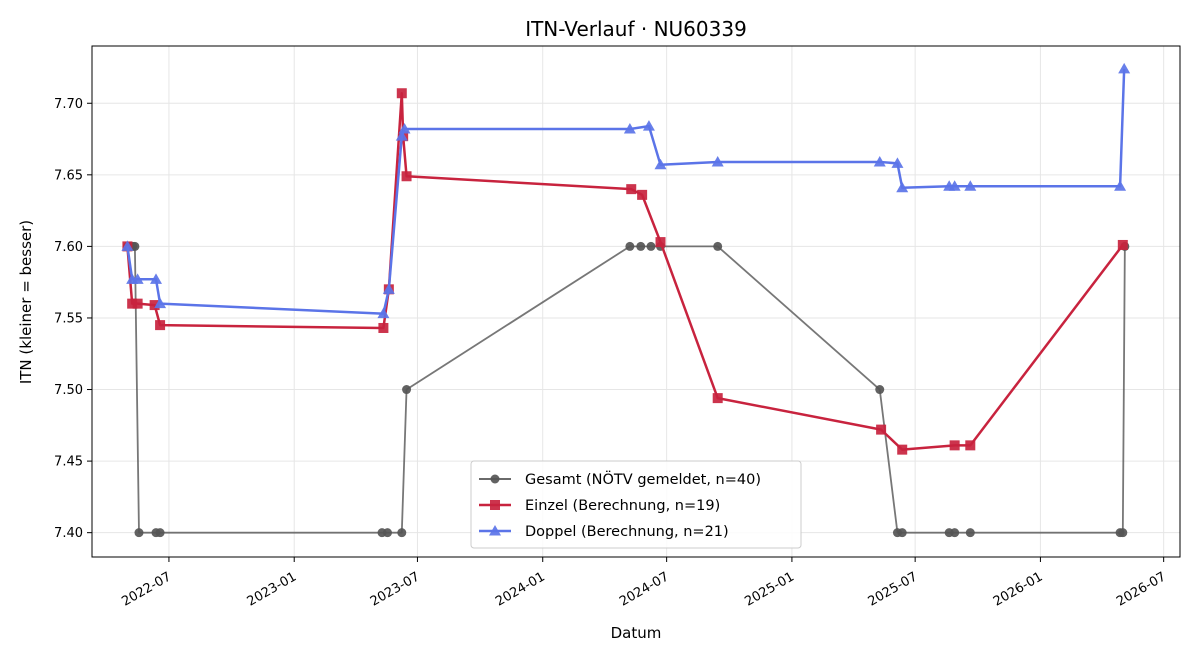 The image size is (1200, 660). I want to click on y-tick-label: 7.65, so click(68, 175).